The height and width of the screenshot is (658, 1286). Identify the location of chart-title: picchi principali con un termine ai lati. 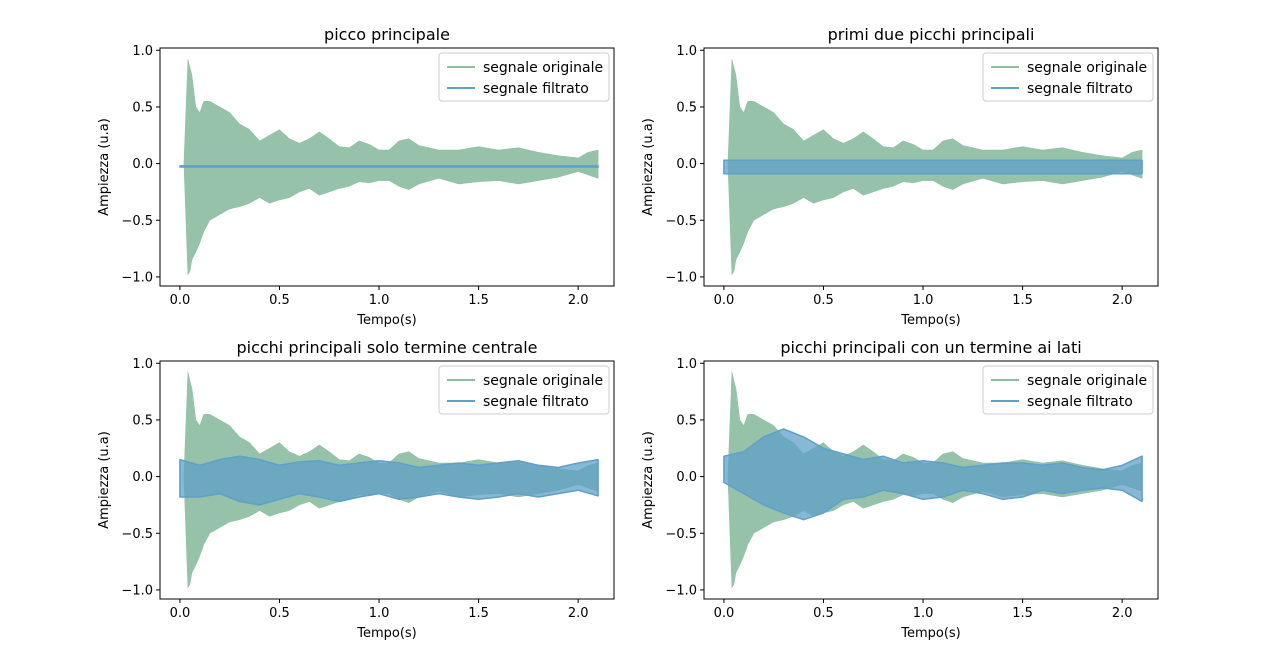
(930, 347).